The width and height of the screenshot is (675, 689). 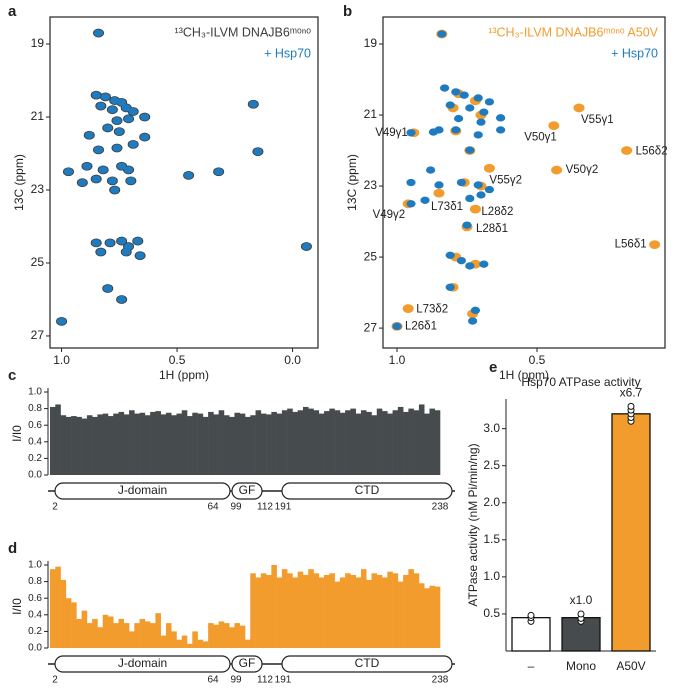 What do you see at coordinates (243, 32) in the screenshot?
I see `legend-entry: ¹³CH₃-ILVM DNAJB6ᵐᵒⁿᵒ` at bounding box center [243, 32].